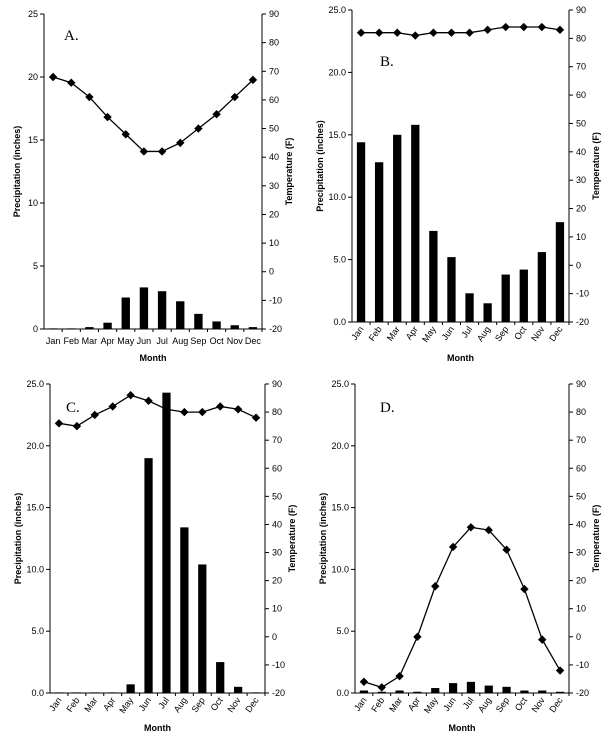 The height and width of the screenshot is (752, 613). I want to click on x-tick-label: Mar, so click(395, 704).